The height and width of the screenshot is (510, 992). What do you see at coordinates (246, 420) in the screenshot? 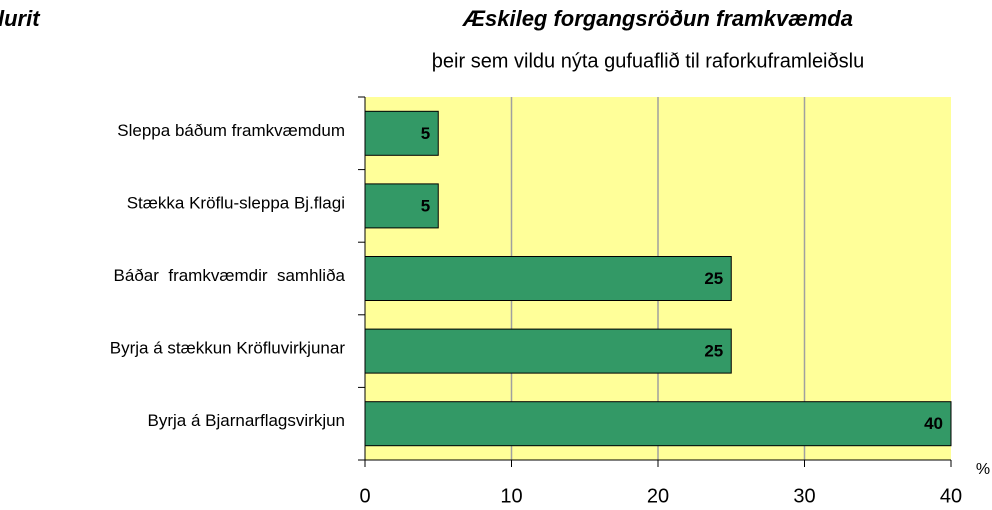
I see `y-tick-label: Byrja á Bjarnarflagsvirkjun` at bounding box center [246, 420].